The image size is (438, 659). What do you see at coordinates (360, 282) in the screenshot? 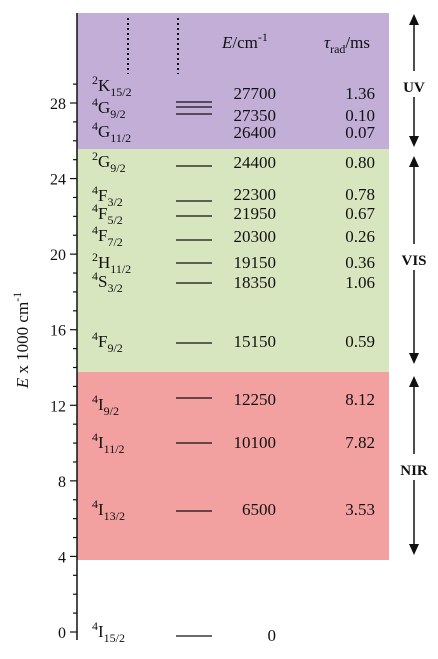
I see `level-lifetime: 1.06` at bounding box center [360, 282].